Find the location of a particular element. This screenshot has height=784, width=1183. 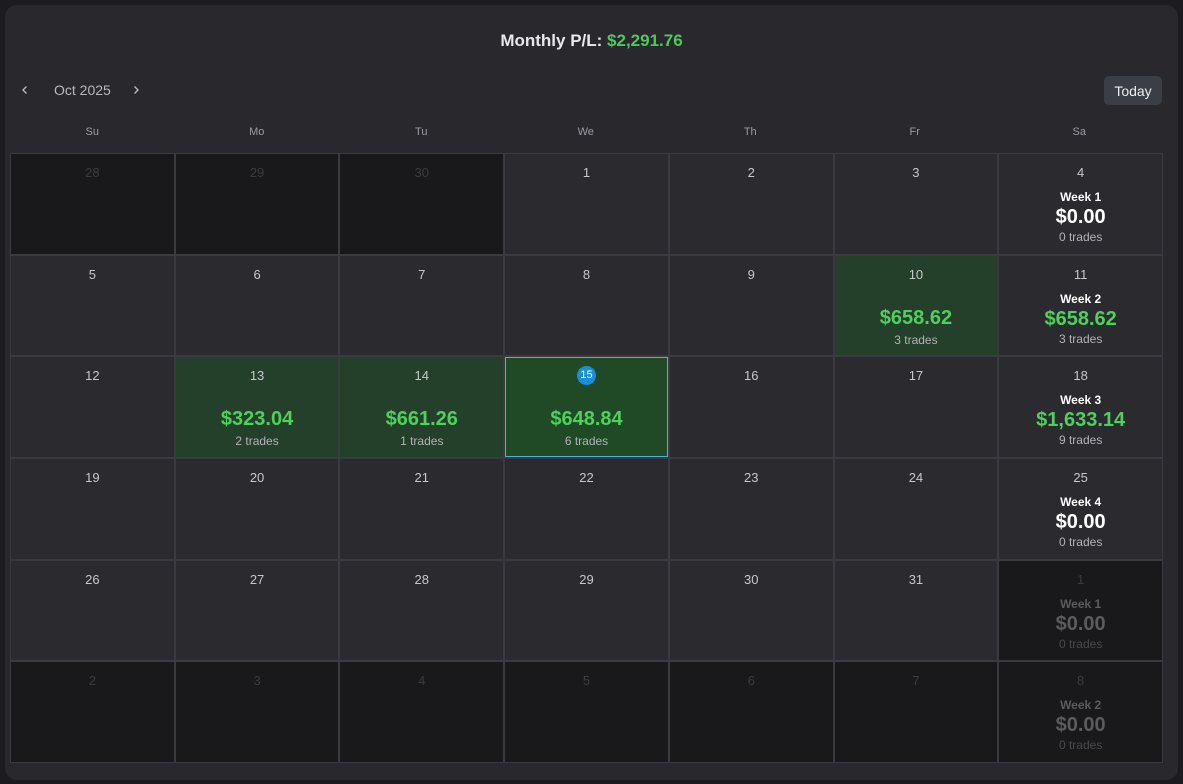

day-cell: 4 is located at coordinates (422, 712).